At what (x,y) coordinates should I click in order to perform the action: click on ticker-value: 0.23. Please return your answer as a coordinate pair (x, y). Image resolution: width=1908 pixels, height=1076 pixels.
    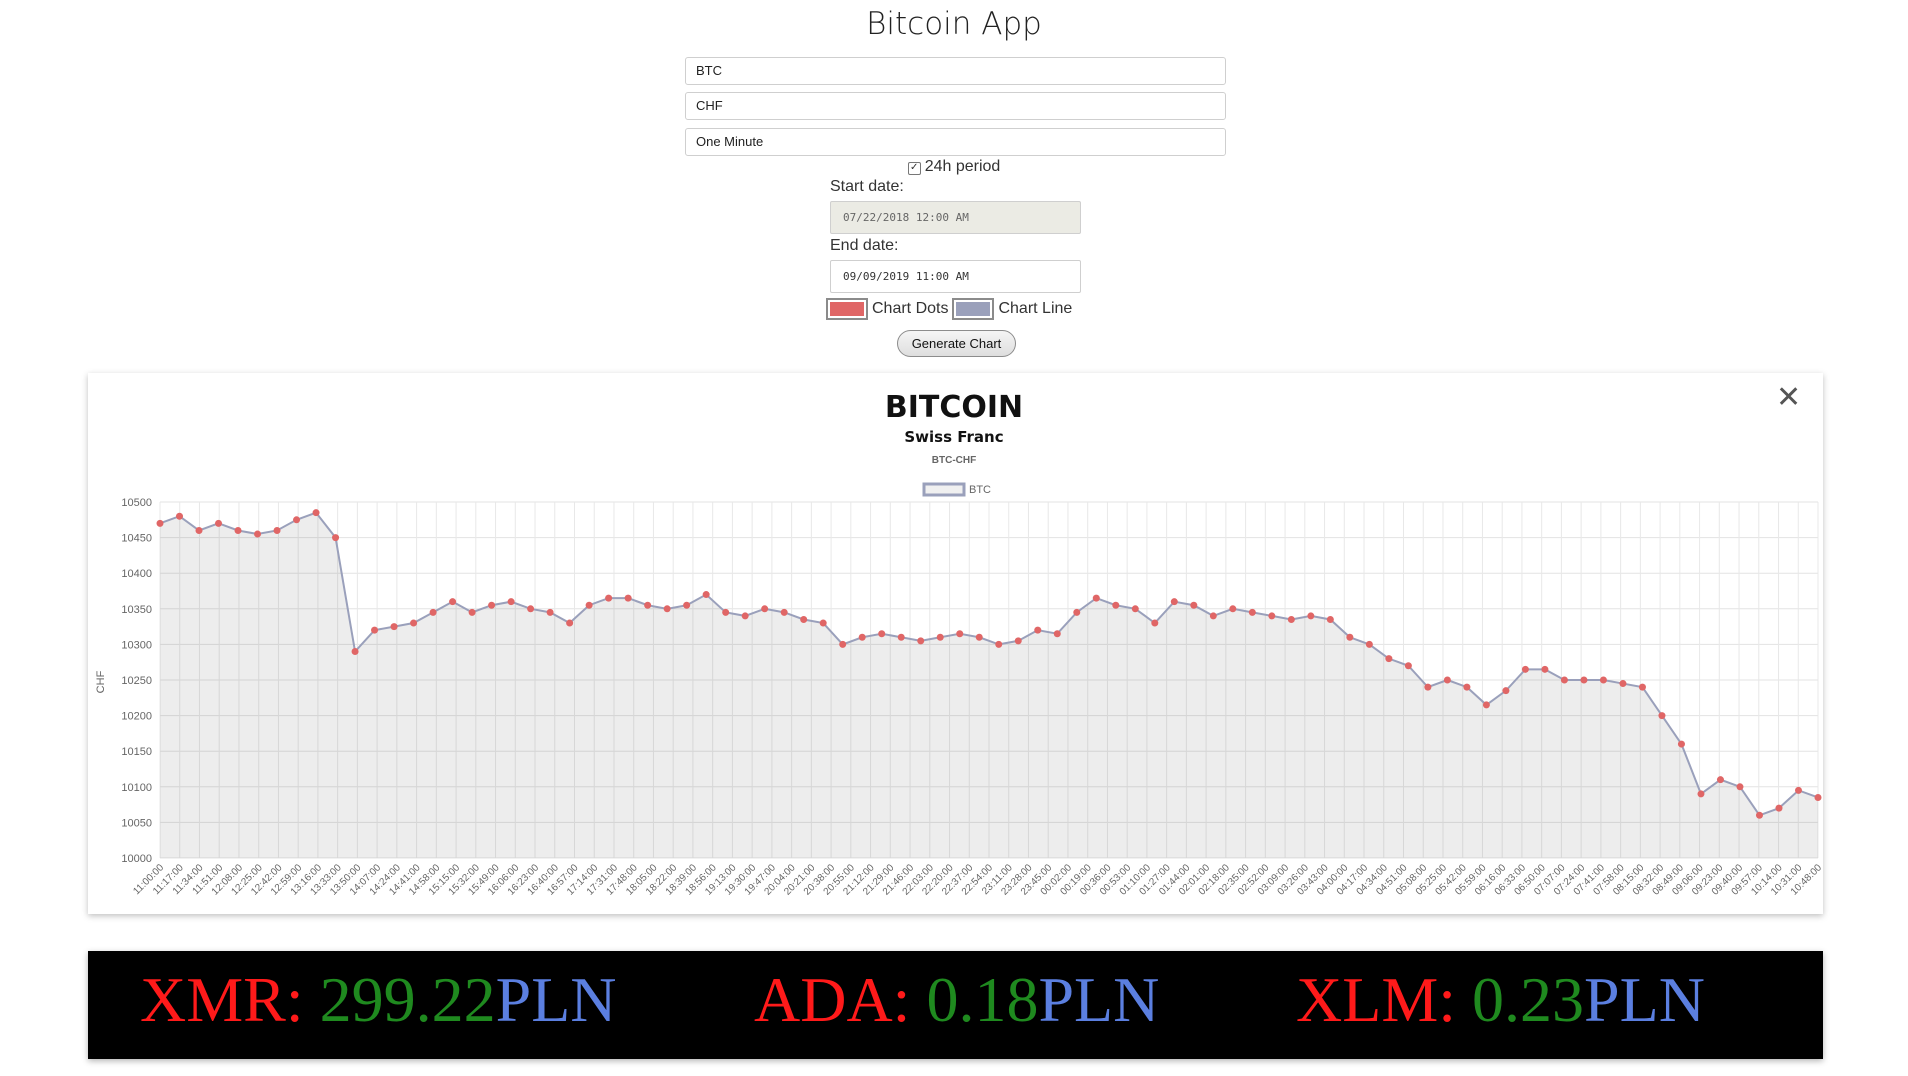
    Looking at the image, I should click on (1528, 999).